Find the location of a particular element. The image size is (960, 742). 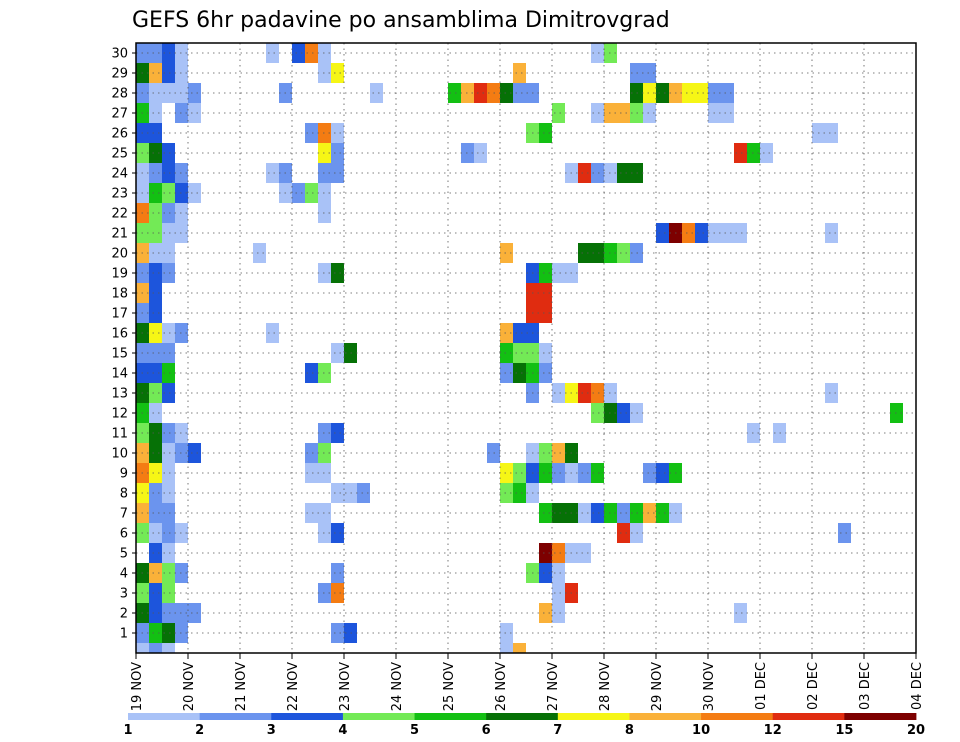

x-tick-label: 01 DEC is located at coordinates (761, 686).